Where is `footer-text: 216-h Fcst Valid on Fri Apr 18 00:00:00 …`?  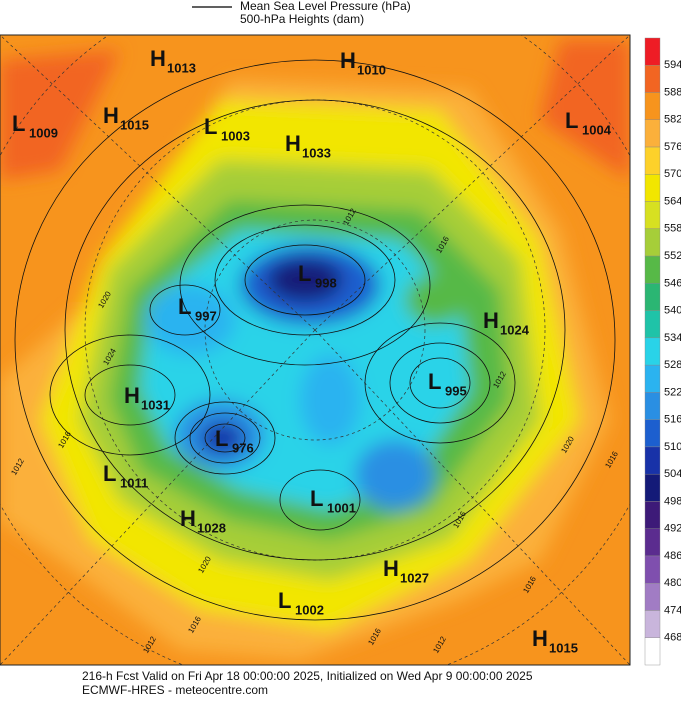 footer-text: 216-h Fcst Valid on Fri Apr 18 00:00:00 … is located at coordinates (307, 676).